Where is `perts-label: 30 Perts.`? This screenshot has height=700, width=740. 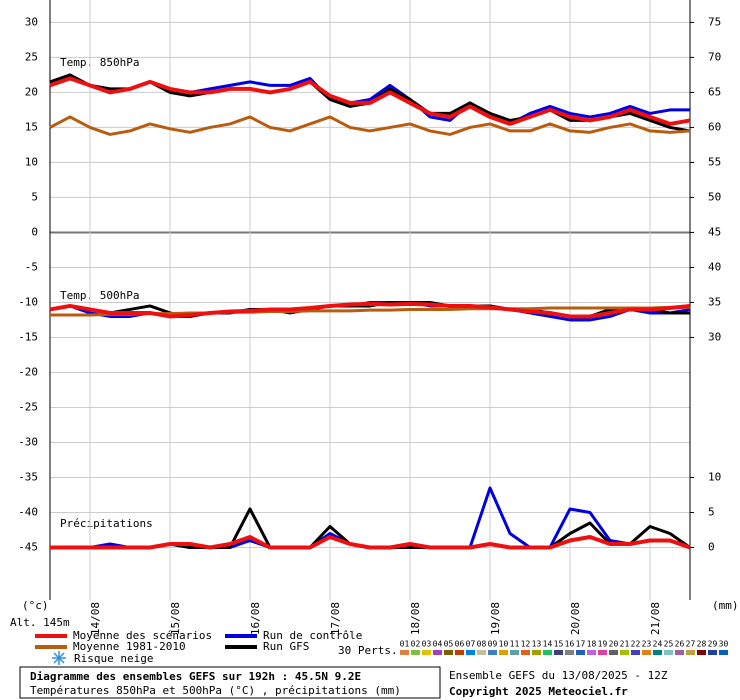 perts-label: 30 Perts. is located at coordinates (368, 650).